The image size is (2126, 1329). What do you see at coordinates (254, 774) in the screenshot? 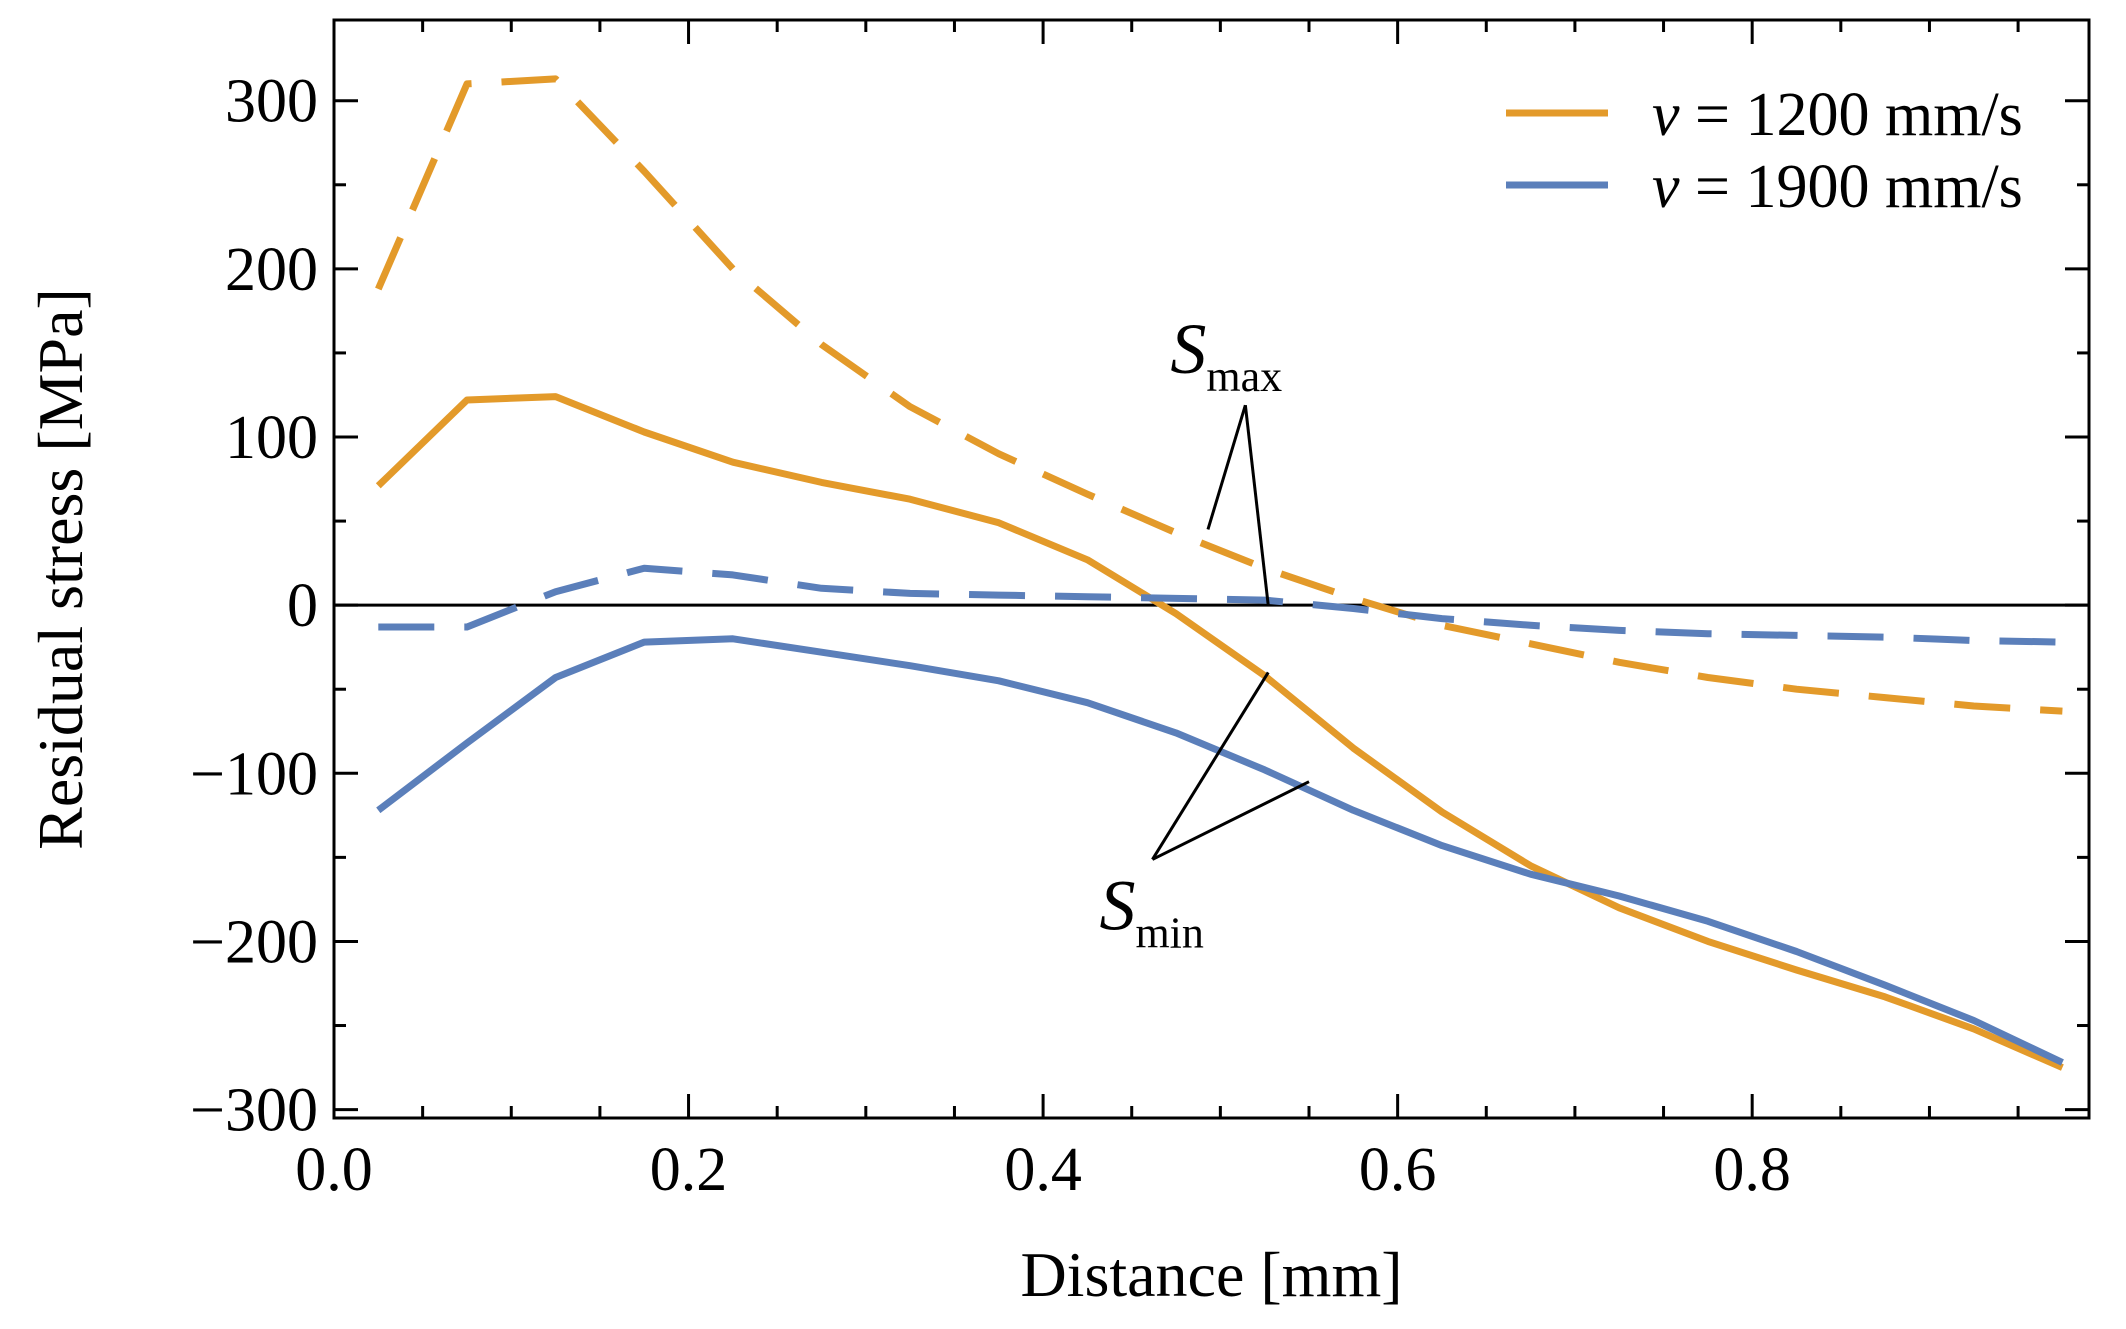
I see `y-tick-label: −100` at bounding box center [254, 774].